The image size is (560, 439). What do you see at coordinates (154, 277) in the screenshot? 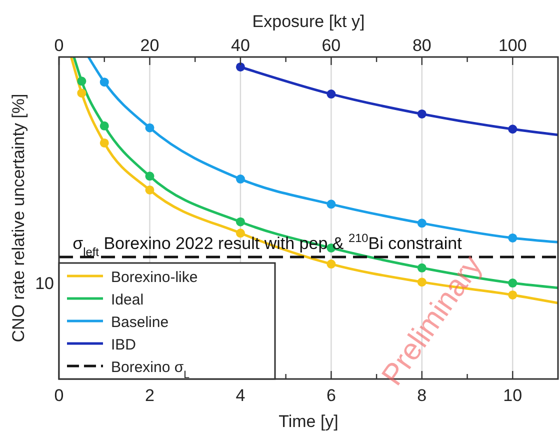
I see `legend-label: Borexino-like` at bounding box center [154, 277].